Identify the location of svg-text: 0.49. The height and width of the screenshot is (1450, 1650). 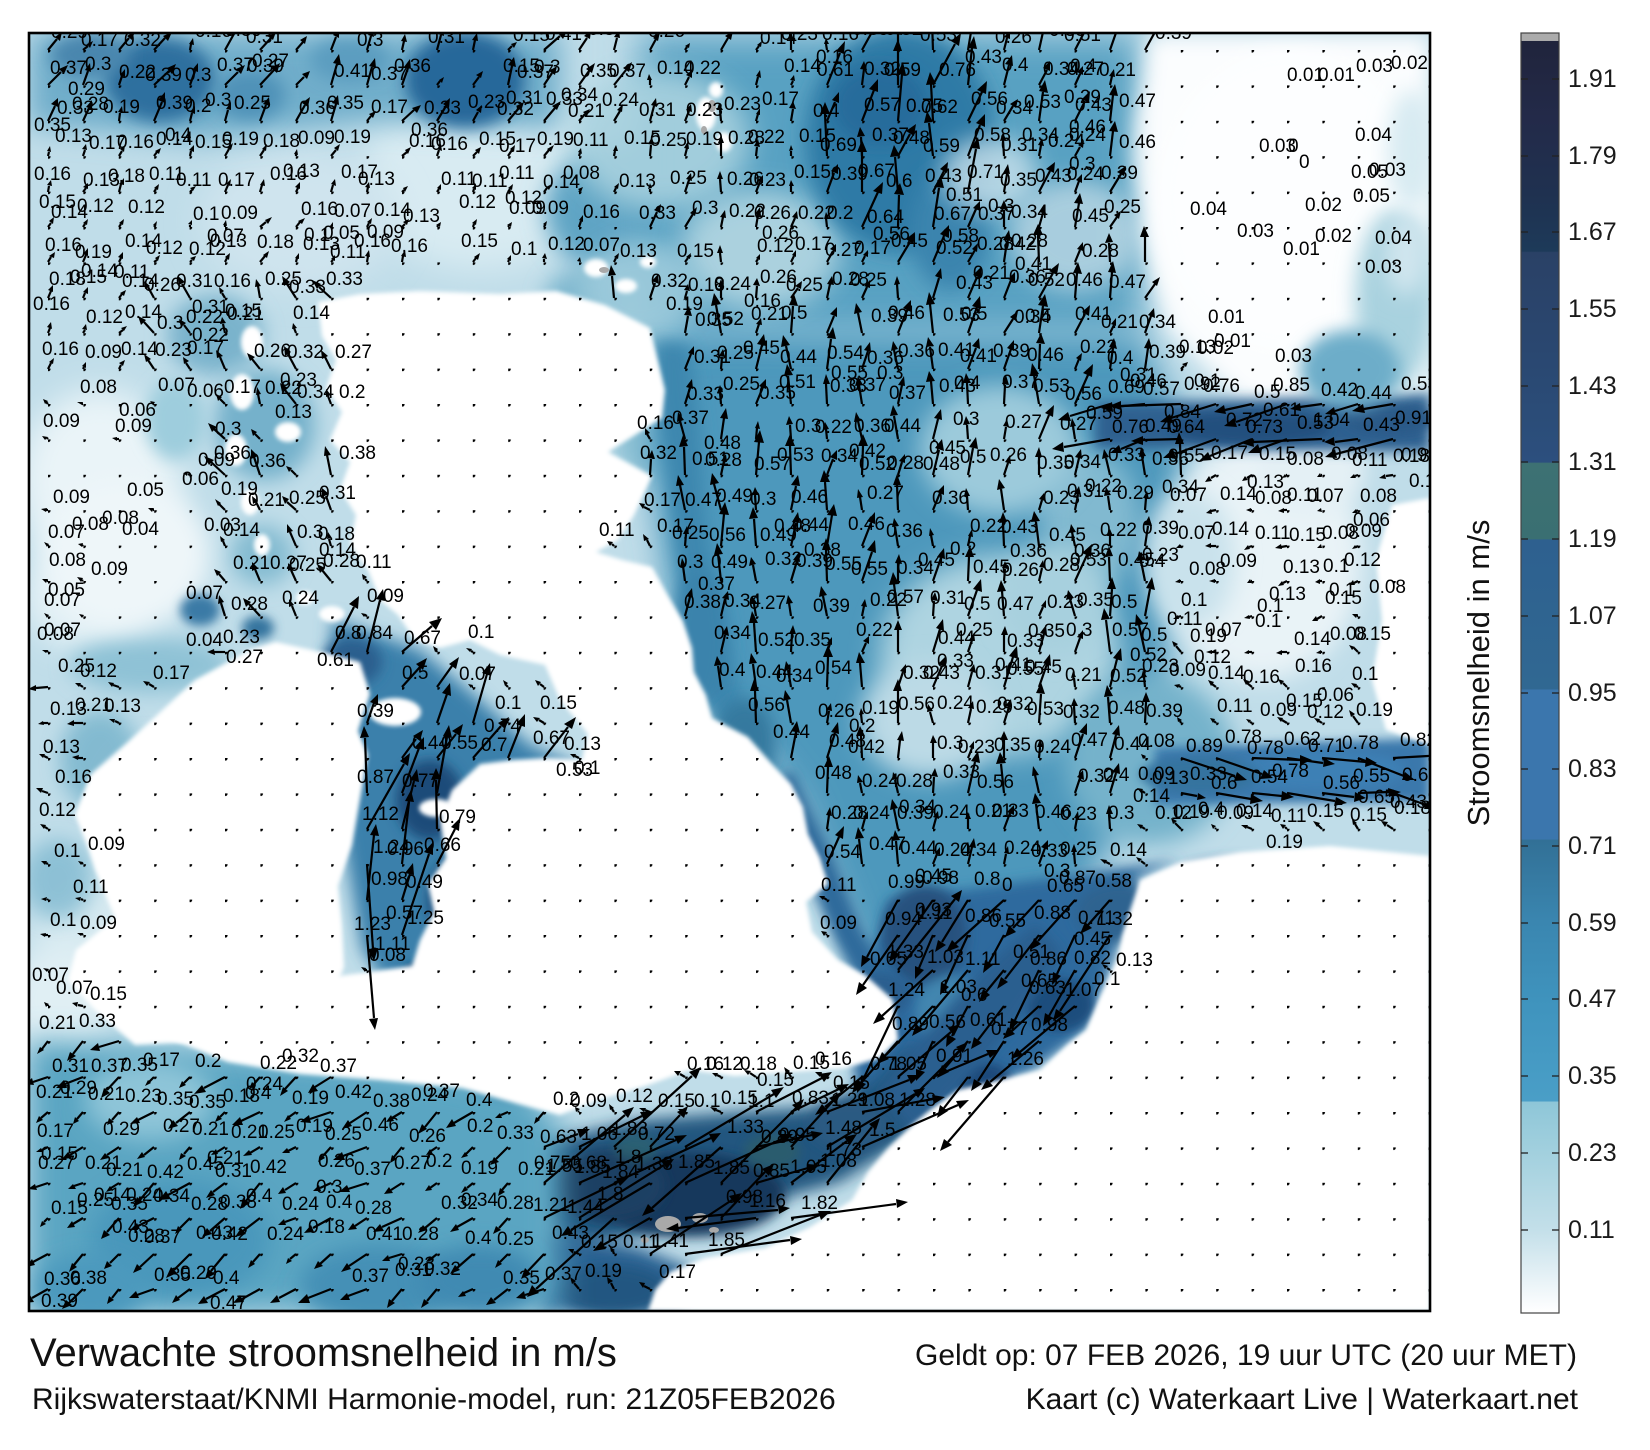
(734, 496).